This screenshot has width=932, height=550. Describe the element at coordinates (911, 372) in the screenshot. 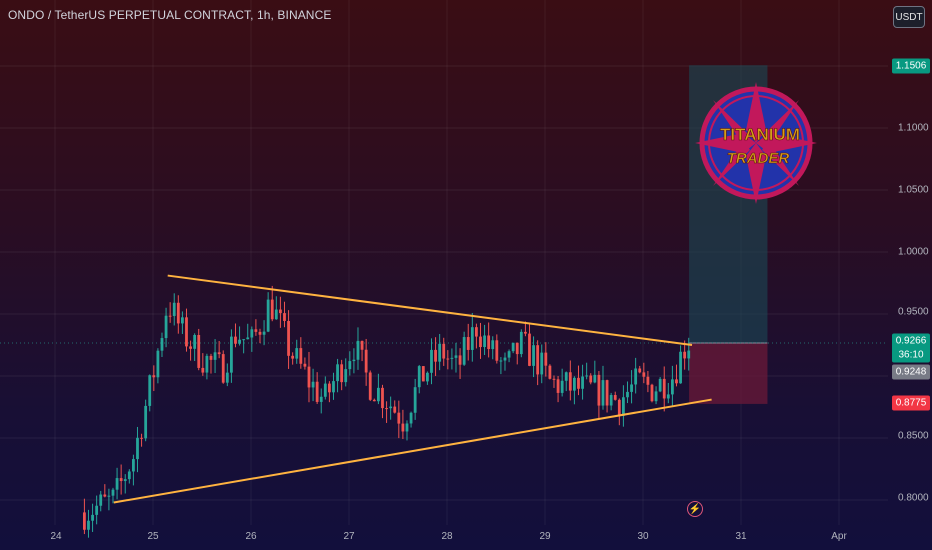

I see `entry-price-label: 0.9248` at that location.